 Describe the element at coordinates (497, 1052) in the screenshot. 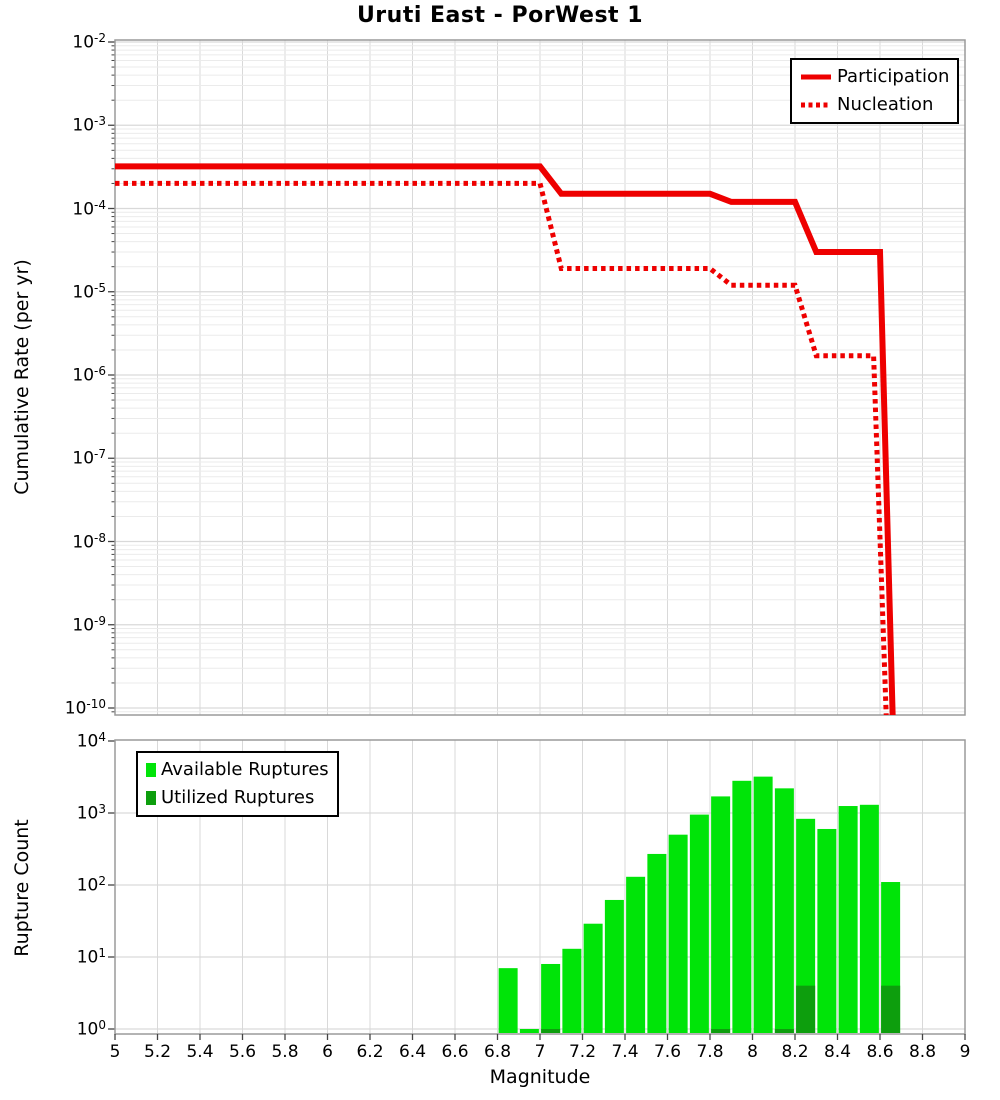

I see `x-tick-label: 6.8` at that location.